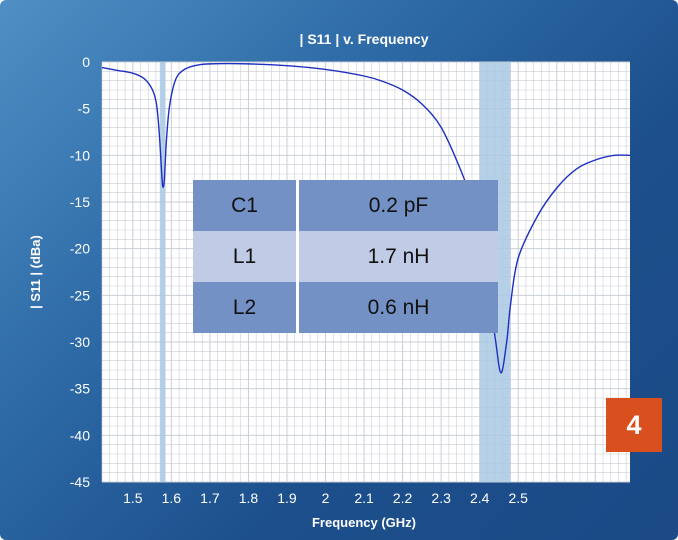 The image size is (678, 540). Describe the element at coordinates (80, 342) in the screenshot. I see `y-tick-label: -30` at that location.